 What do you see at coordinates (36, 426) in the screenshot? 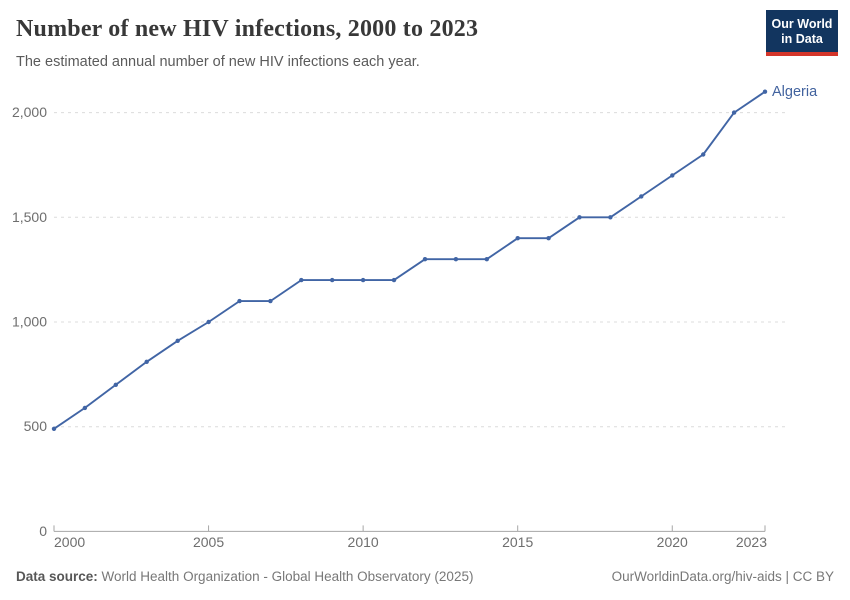
I see `y-tick-label: 500` at bounding box center [36, 426].